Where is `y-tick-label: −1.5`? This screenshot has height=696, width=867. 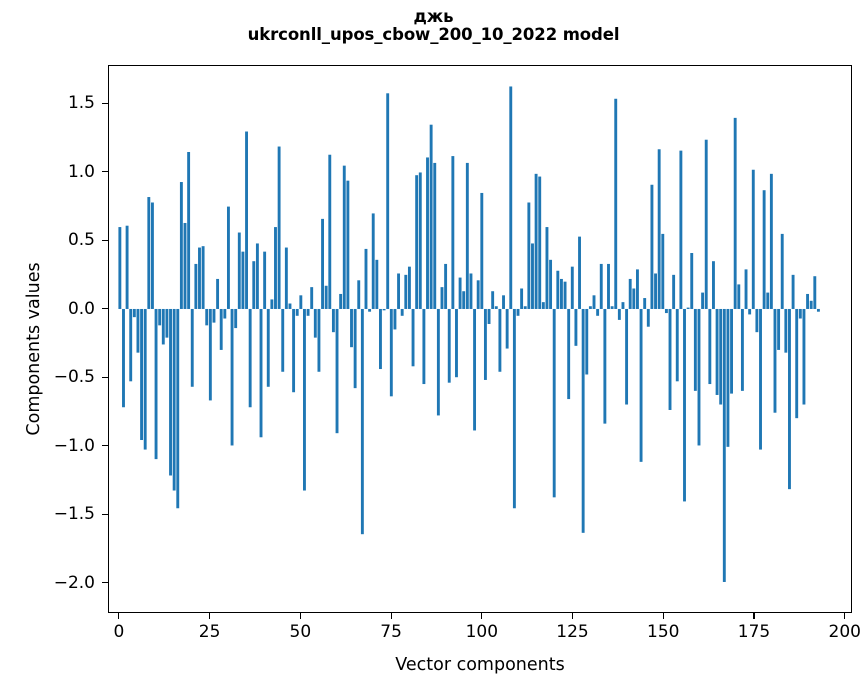 y-tick-label: −1.5 is located at coordinates (74, 514).